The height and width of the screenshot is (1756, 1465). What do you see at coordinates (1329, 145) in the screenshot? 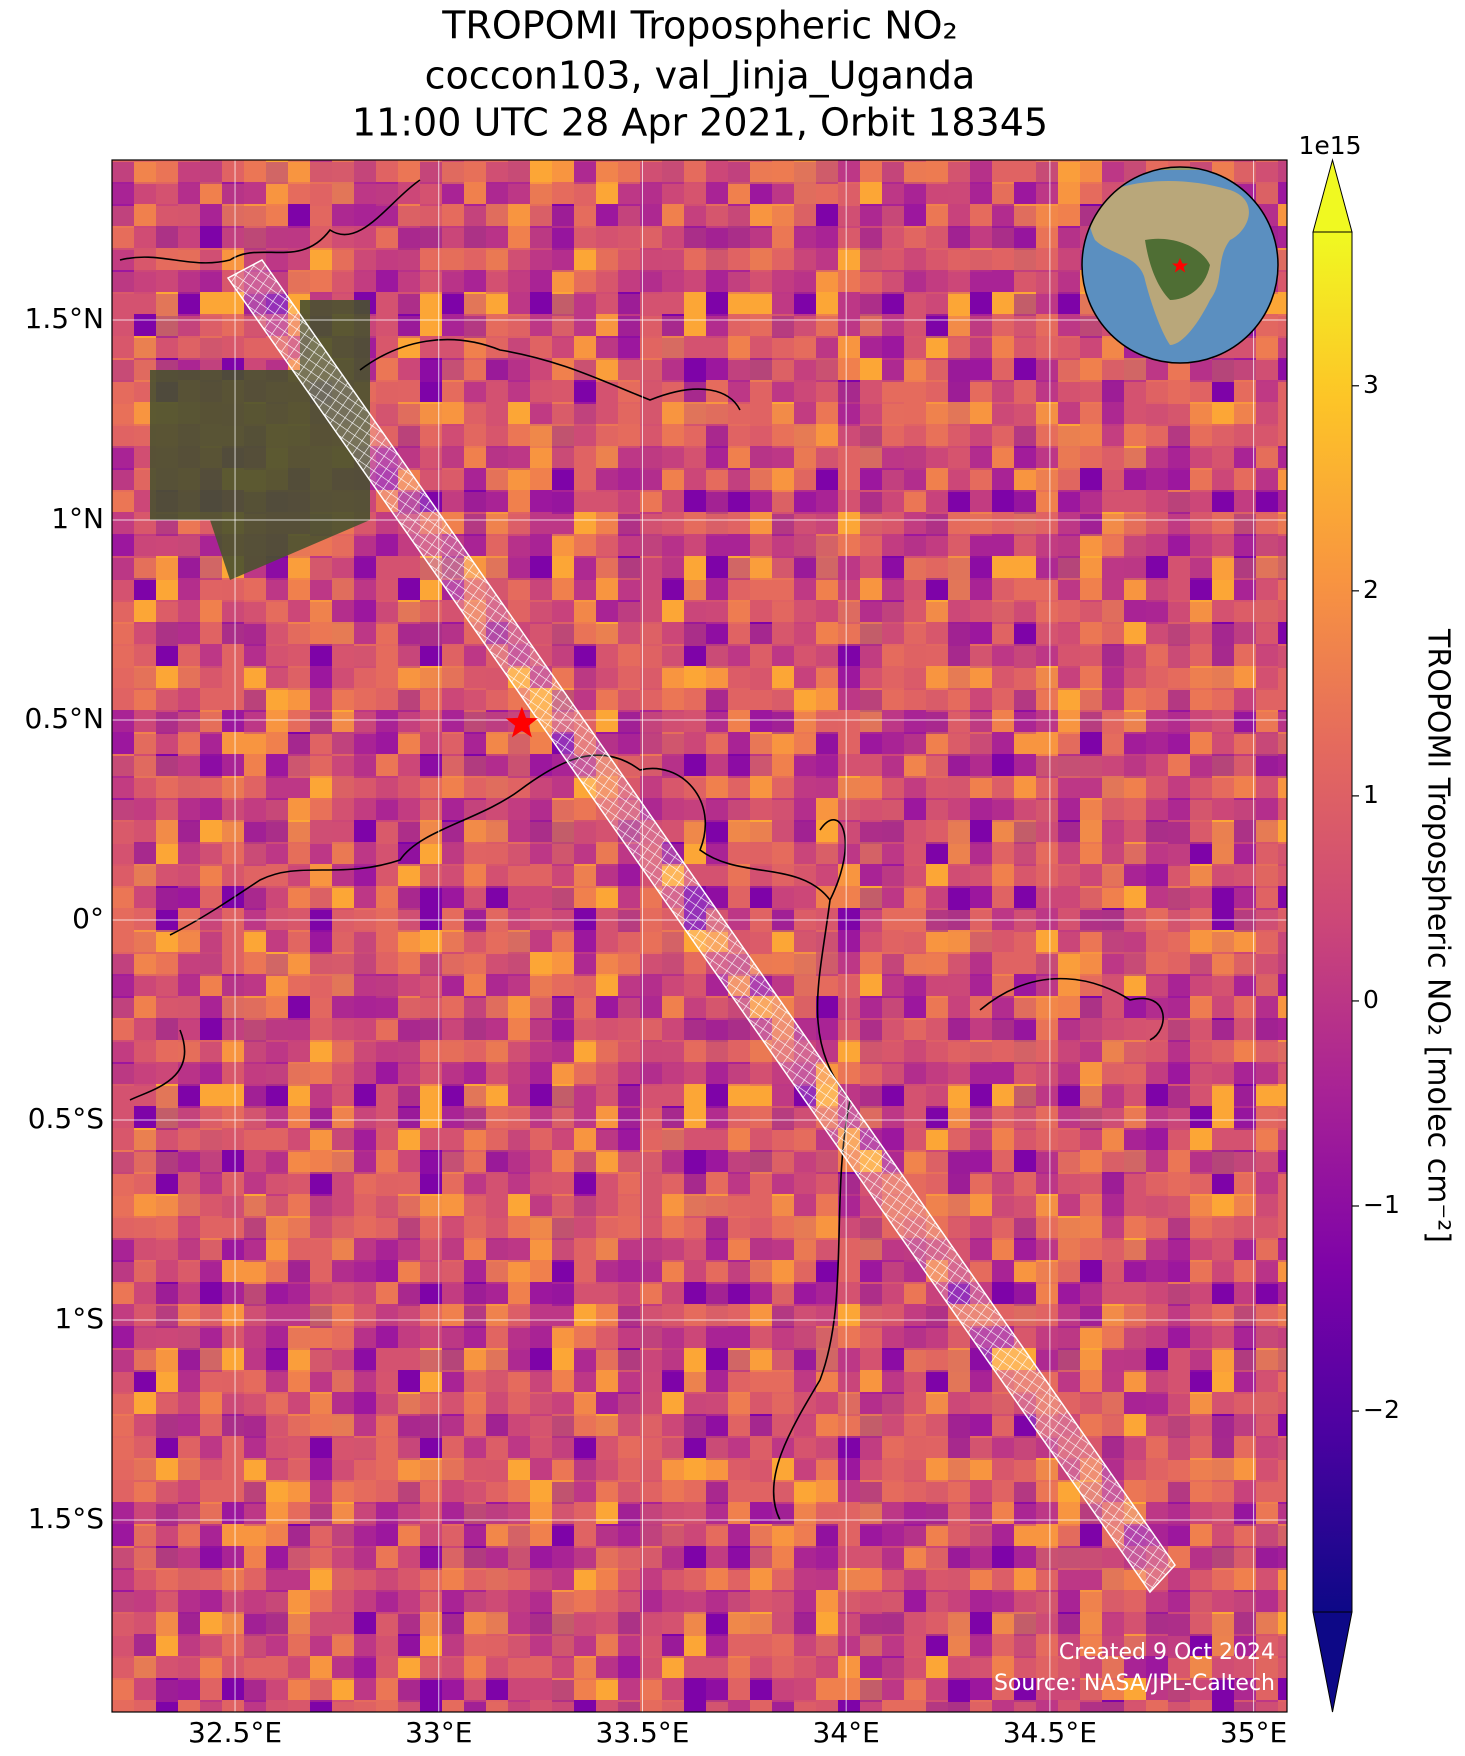
I see `colorbar-offset: 1e15` at bounding box center [1329, 145].